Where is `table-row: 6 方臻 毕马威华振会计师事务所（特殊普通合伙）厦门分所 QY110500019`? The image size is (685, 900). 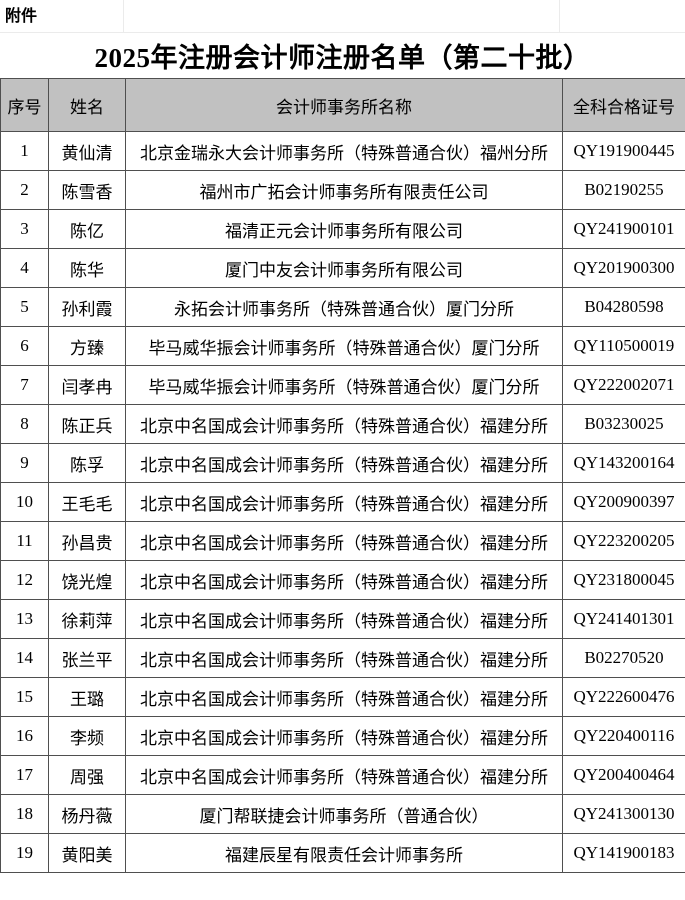
table-row: 6 方臻 毕马威华振会计师事务所（特殊普通合伙）厦门分所 QY110500019 is located at coordinates (342, 346).